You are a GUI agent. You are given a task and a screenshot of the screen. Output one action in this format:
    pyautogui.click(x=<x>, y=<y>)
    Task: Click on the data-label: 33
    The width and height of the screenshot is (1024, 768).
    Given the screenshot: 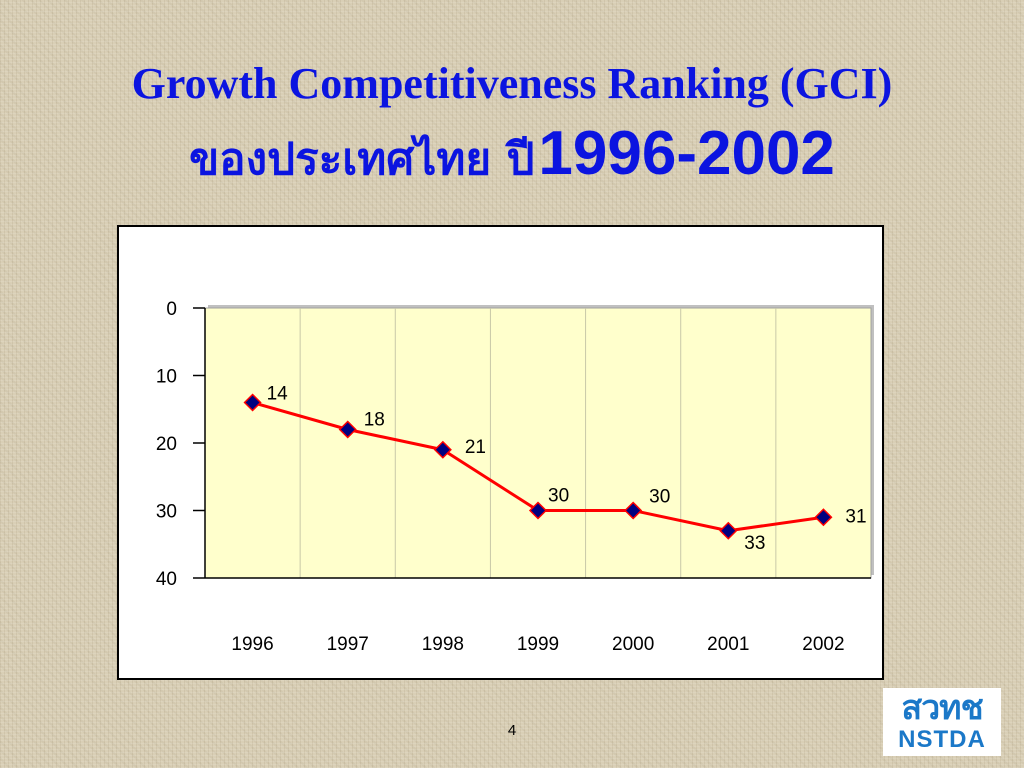 What is the action you would take?
    pyautogui.click(x=754, y=543)
    